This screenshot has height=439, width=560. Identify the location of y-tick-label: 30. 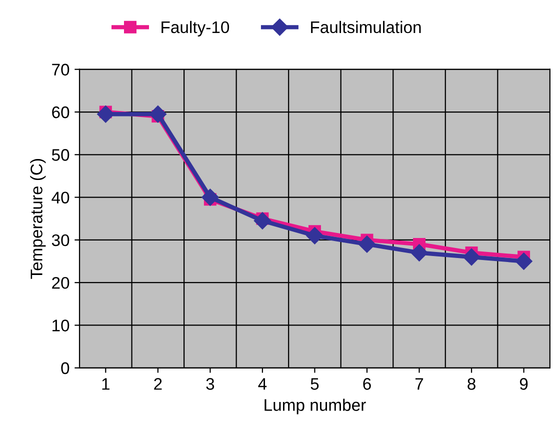
(61, 240).